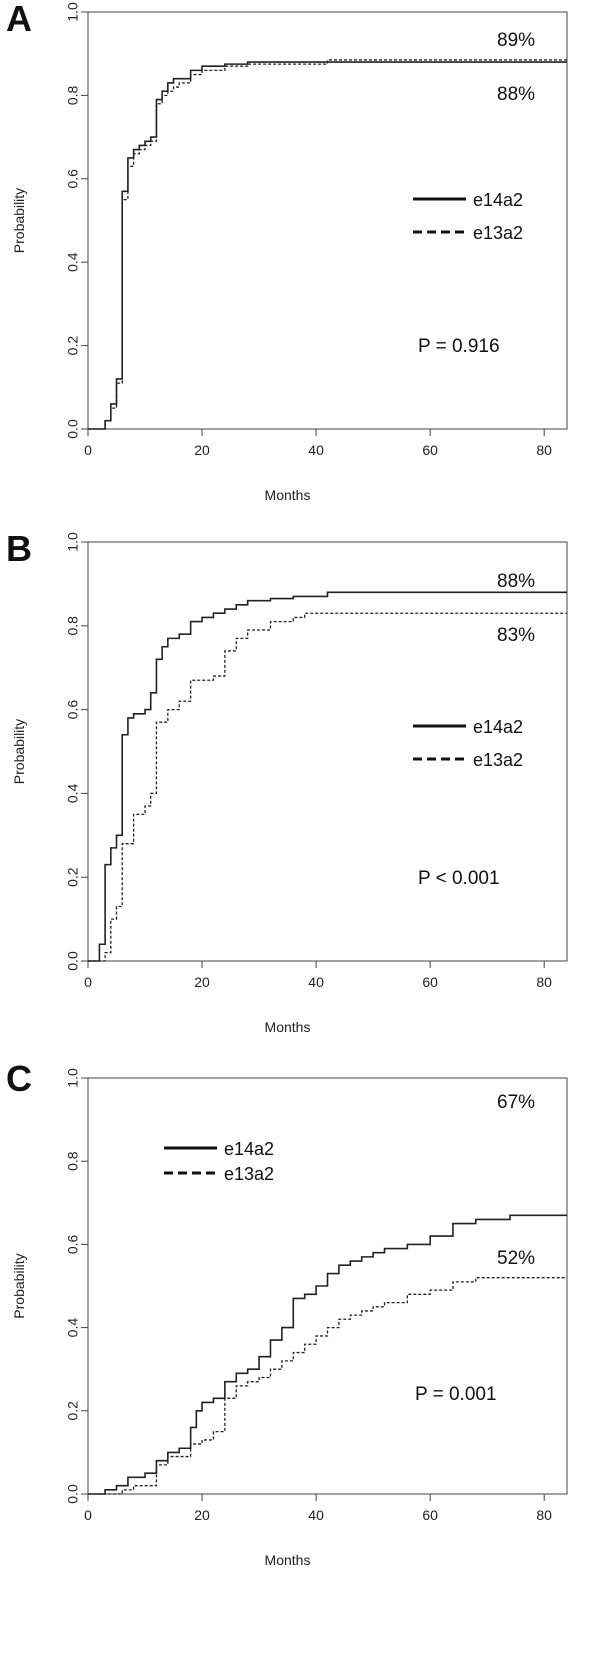  Describe the element at coordinates (327, 1386) in the screenshot. I see `series-e13a2-line` at that location.